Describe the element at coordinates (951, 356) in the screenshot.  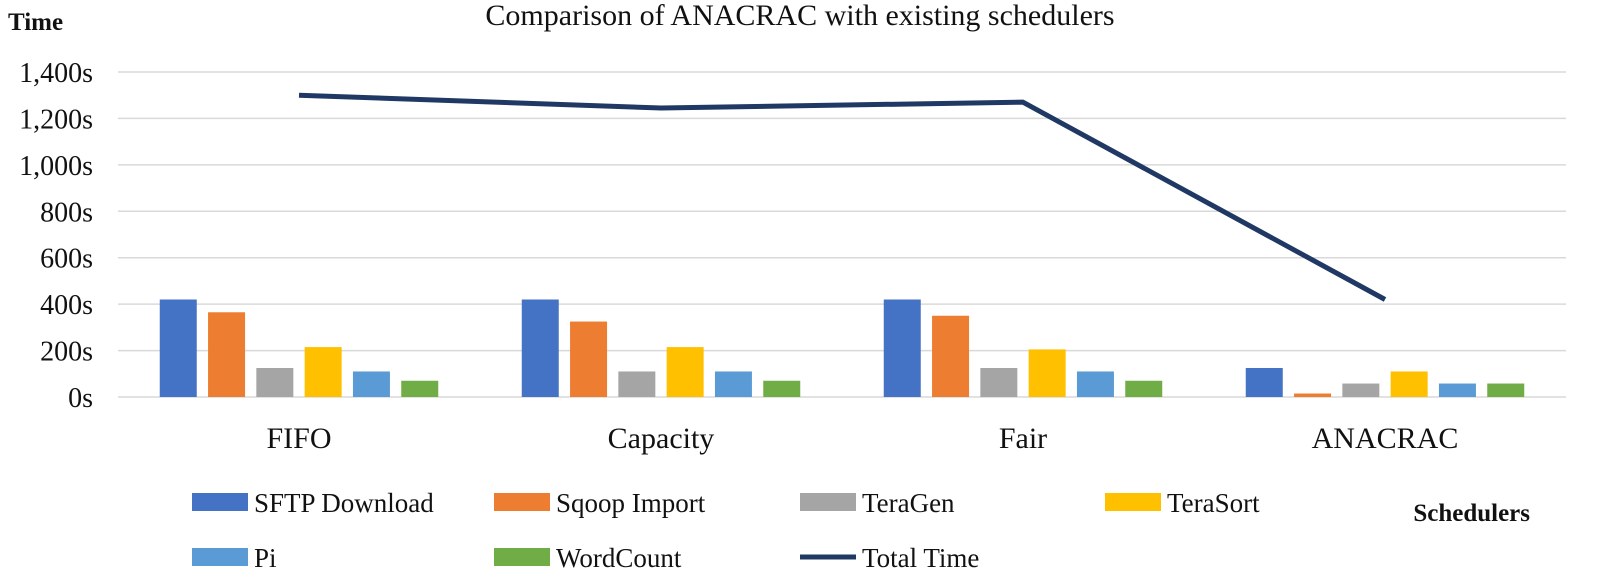
I see `bar-sqoop-import-fair` at that location.